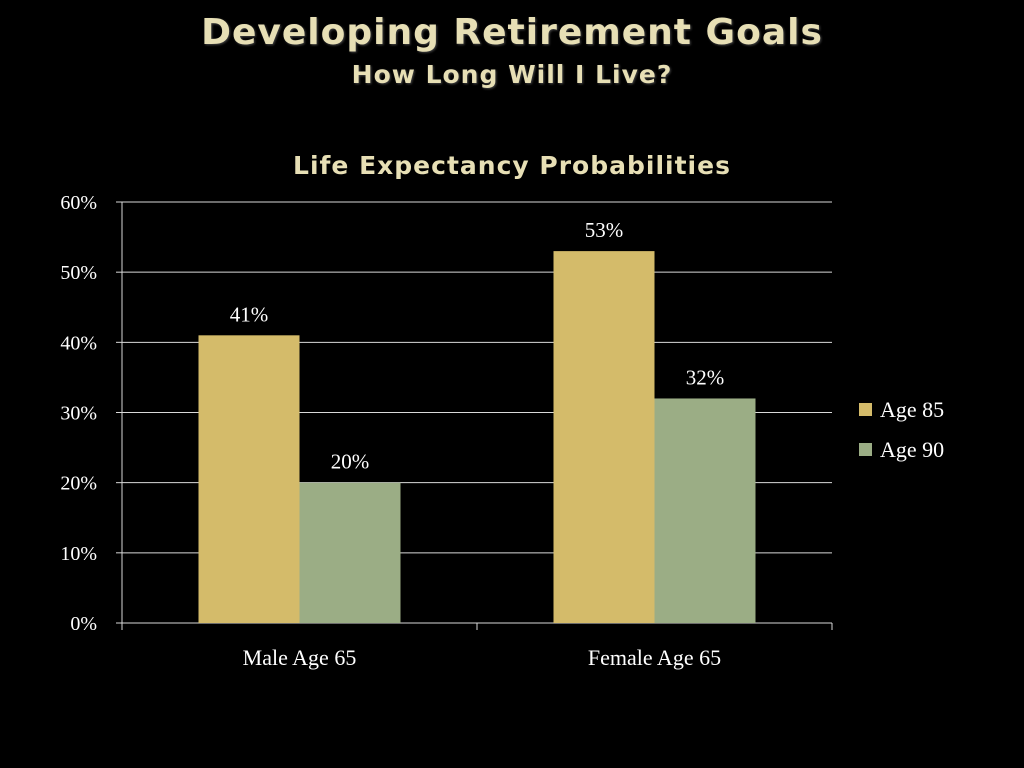  Describe the element at coordinates (512, 32) in the screenshot. I see `slide-title: Developing Retirement Goals` at that location.